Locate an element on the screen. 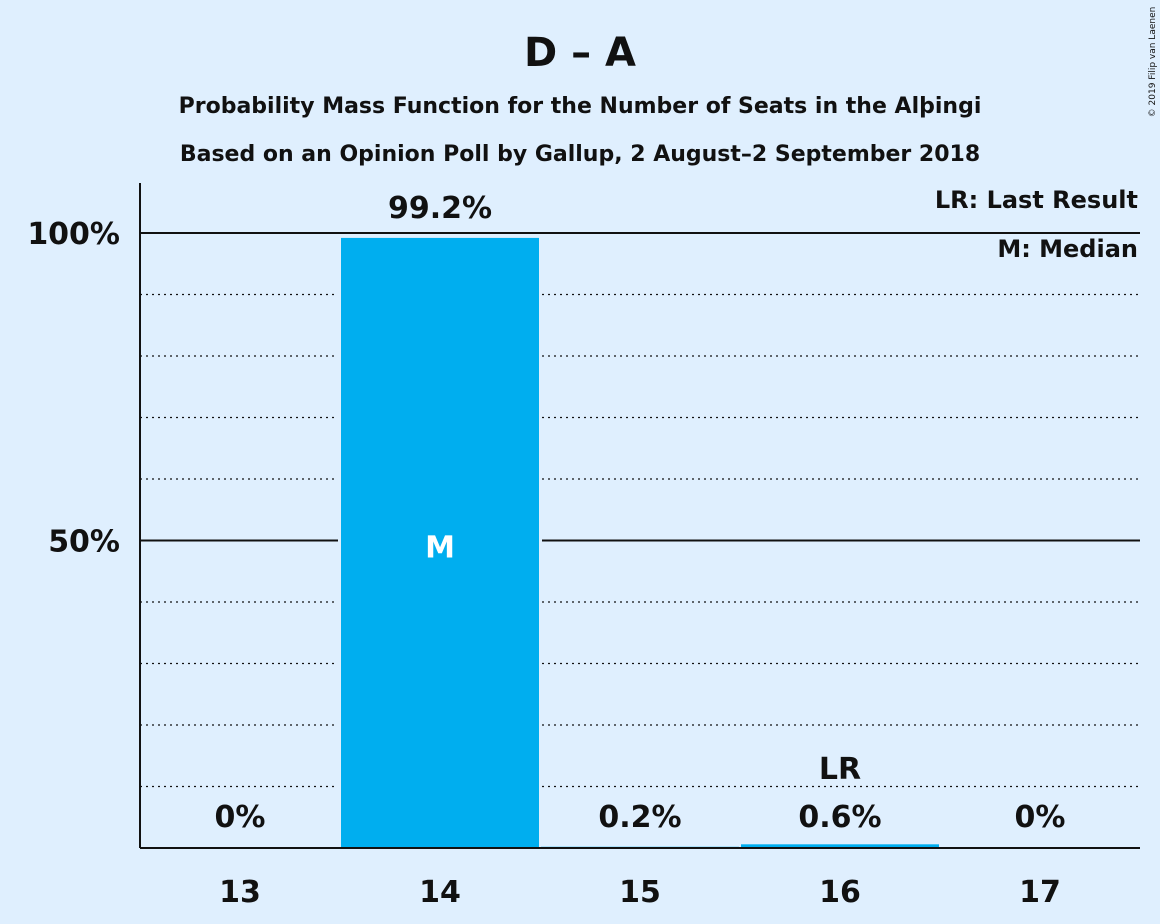 This screenshot has height=924, width=1160. median-marker: M is located at coordinates (440, 548).